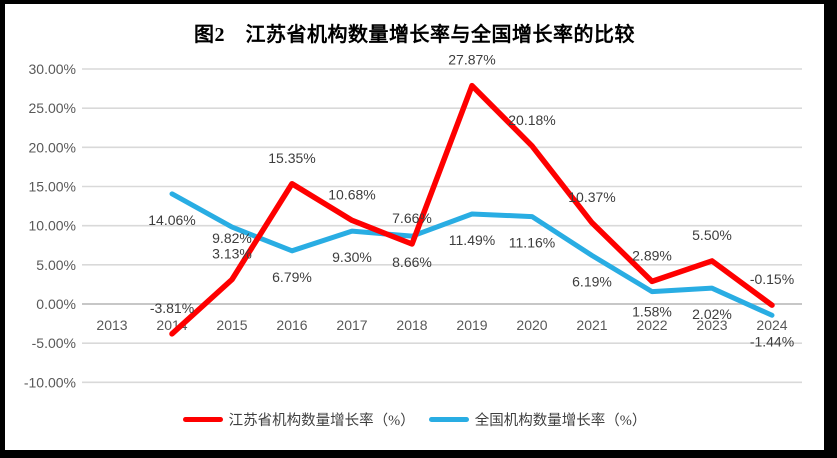  What do you see at coordinates (56, 265) in the screenshot?
I see `y-tick-label: 5.00%` at bounding box center [56, 265].